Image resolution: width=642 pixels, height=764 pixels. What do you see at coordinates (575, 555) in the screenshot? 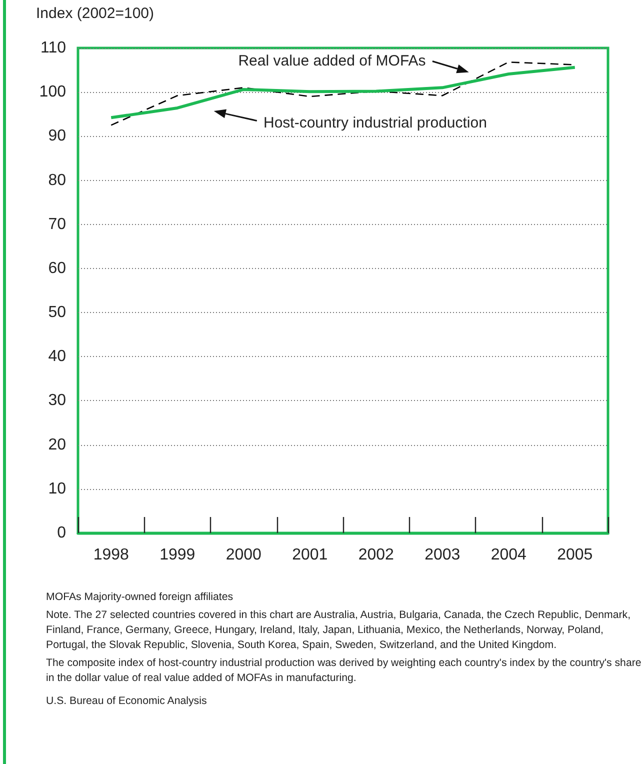
I see `x-tick-label: 2005` at bounding box center [575, 555].